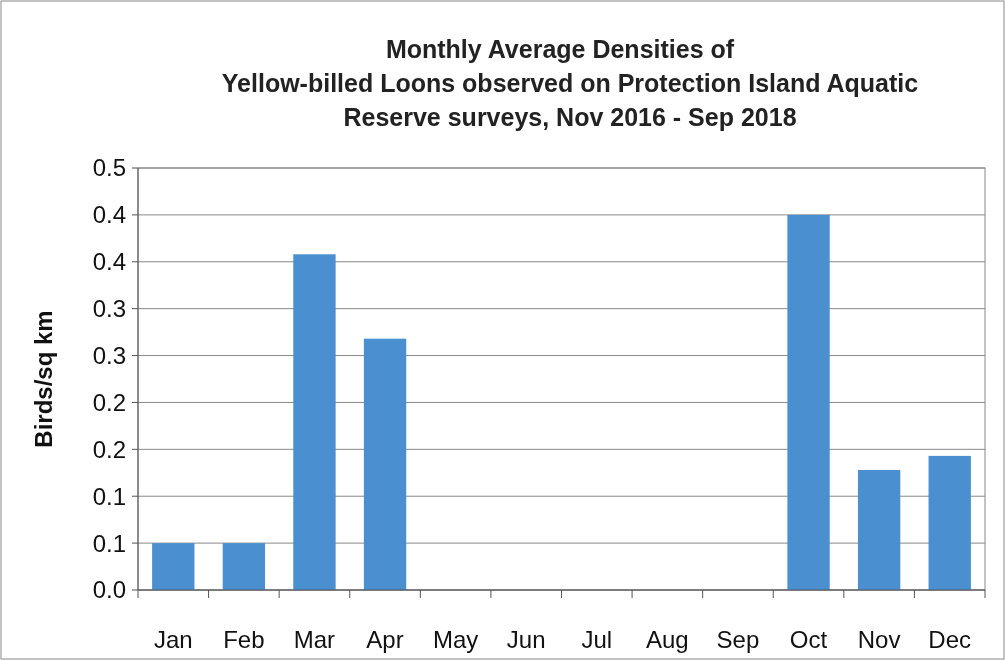 This screenshot has width=1005, height=660. What do you see at coordinates (173, 639) in the screenshot?
I see `x-tick-label: Jan` at bounding box center [173, 639].